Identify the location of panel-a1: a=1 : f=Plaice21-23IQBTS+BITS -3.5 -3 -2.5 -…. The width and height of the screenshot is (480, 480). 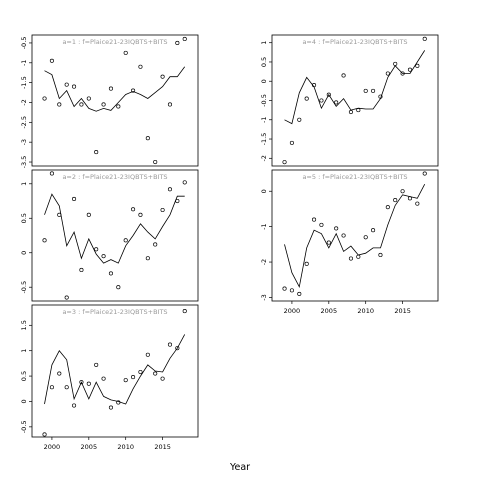
(109, 101).